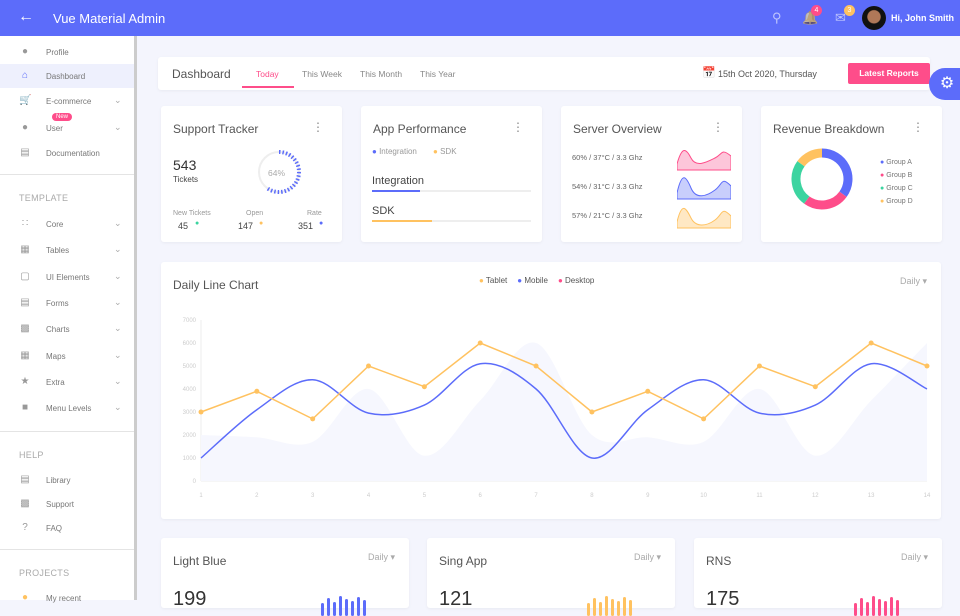  I want to click on tab-this-week: This Week, so click(322, 74).